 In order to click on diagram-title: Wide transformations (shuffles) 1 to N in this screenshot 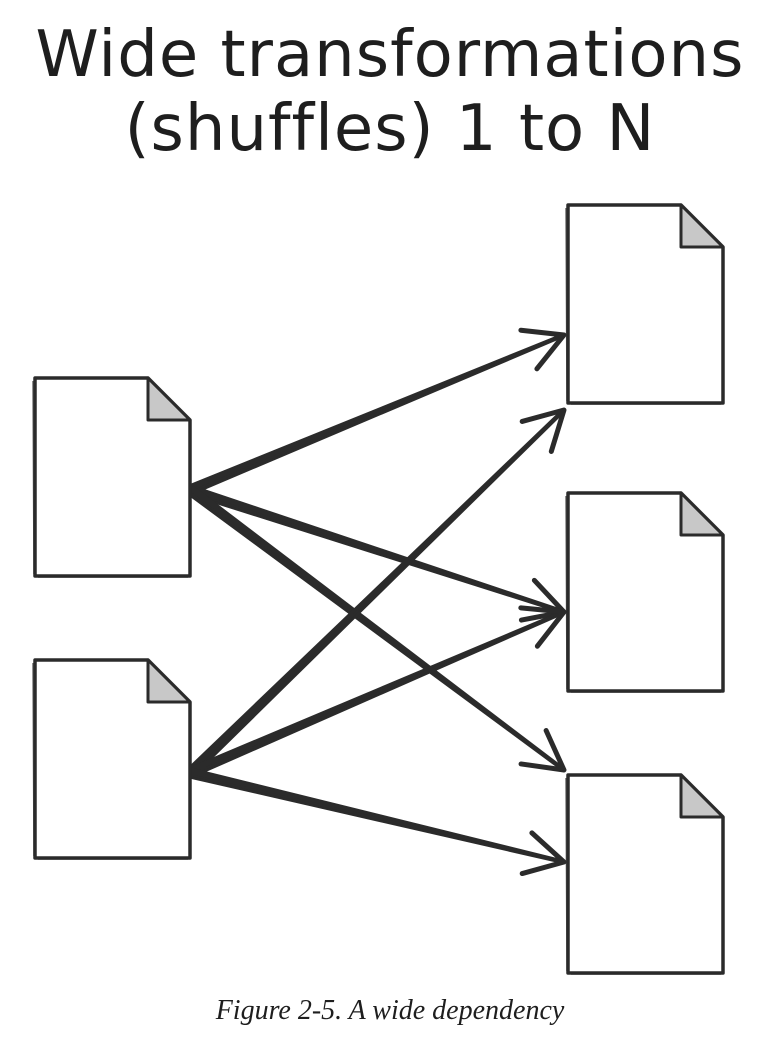, I will do `click(390, 92)`.